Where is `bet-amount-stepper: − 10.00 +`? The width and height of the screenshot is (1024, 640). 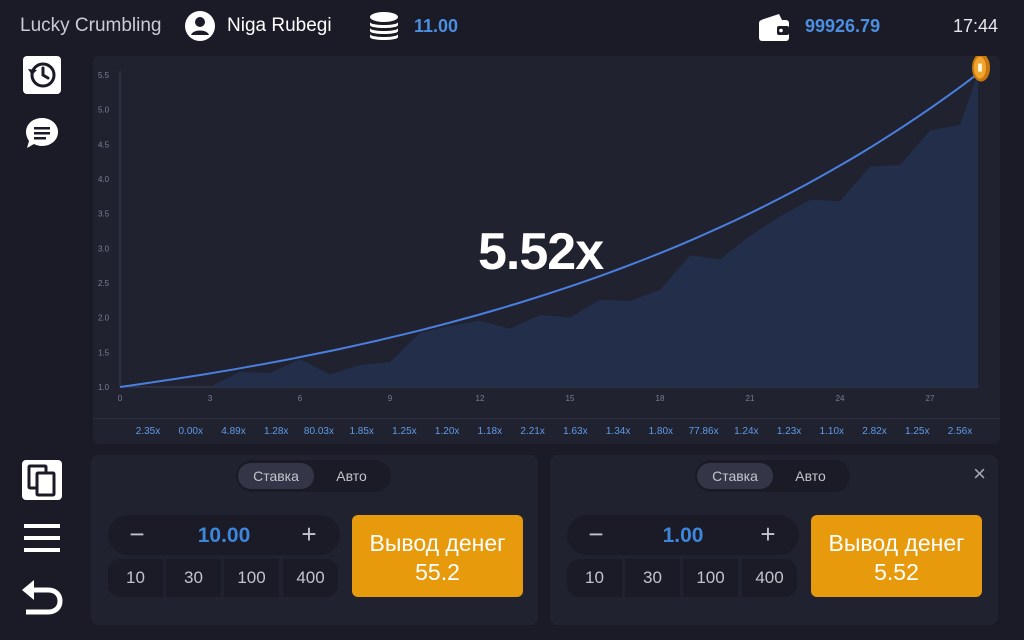
bet-amount-stepper: − 10.00 + is located at coordinates (224, 535).